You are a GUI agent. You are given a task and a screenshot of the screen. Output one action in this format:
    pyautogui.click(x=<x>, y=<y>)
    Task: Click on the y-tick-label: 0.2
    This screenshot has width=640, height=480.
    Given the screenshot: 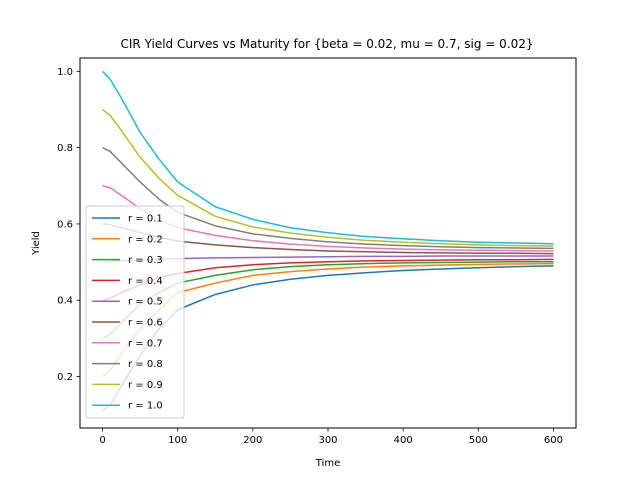 What is the action you would take?
    pyautogui.click(x=65, y=377)
    